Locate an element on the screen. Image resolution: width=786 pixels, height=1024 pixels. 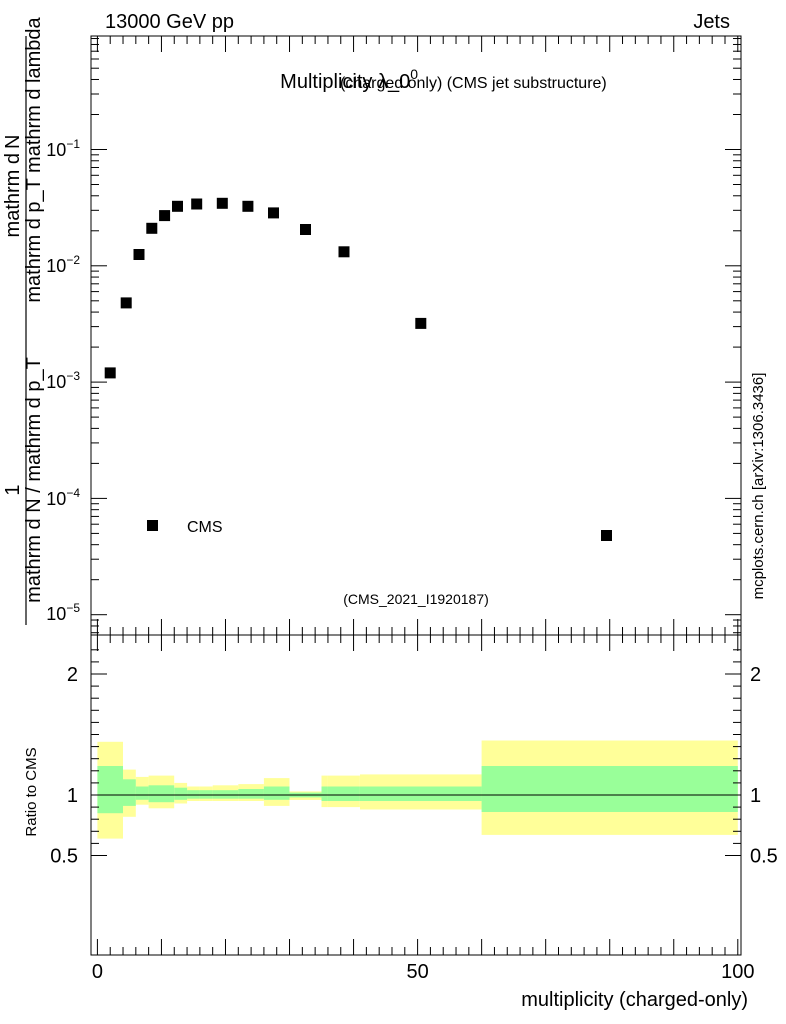
legend-marker is located at coordinates (152, 525).